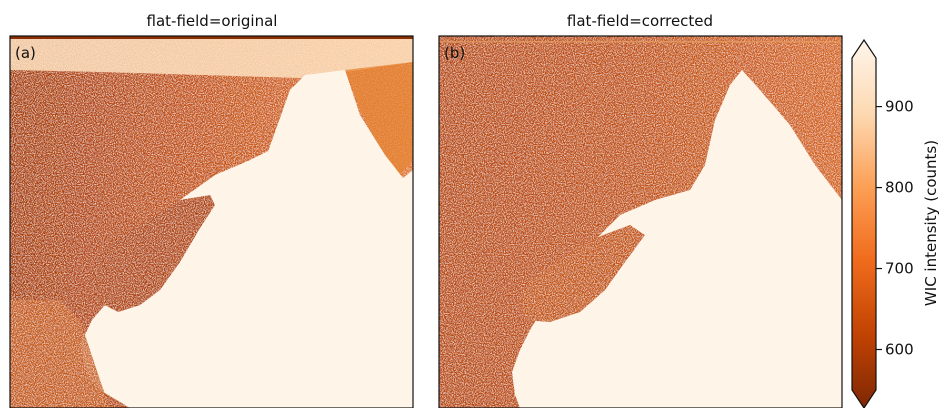 This screenshot has height=408, width=944. Describe the element at coordinates (882, 223) in the screenshot. I see `colorbar: 600 700 800 900` at that location.